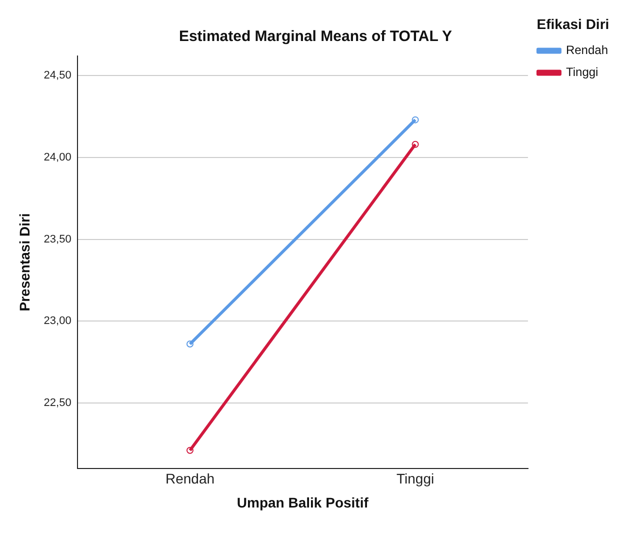  Describe the element at coordinates (58, 157) in the screenshot. I see `y-tick-label: 24,00` at that location.